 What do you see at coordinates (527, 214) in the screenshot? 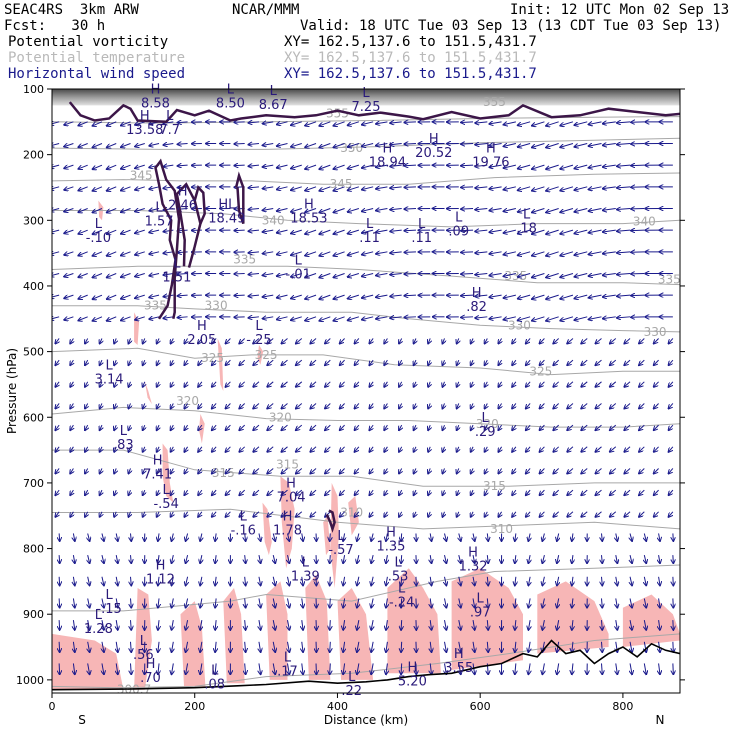
I see `pv-extremum-kind-11: L` at bounding box center [527, 214].